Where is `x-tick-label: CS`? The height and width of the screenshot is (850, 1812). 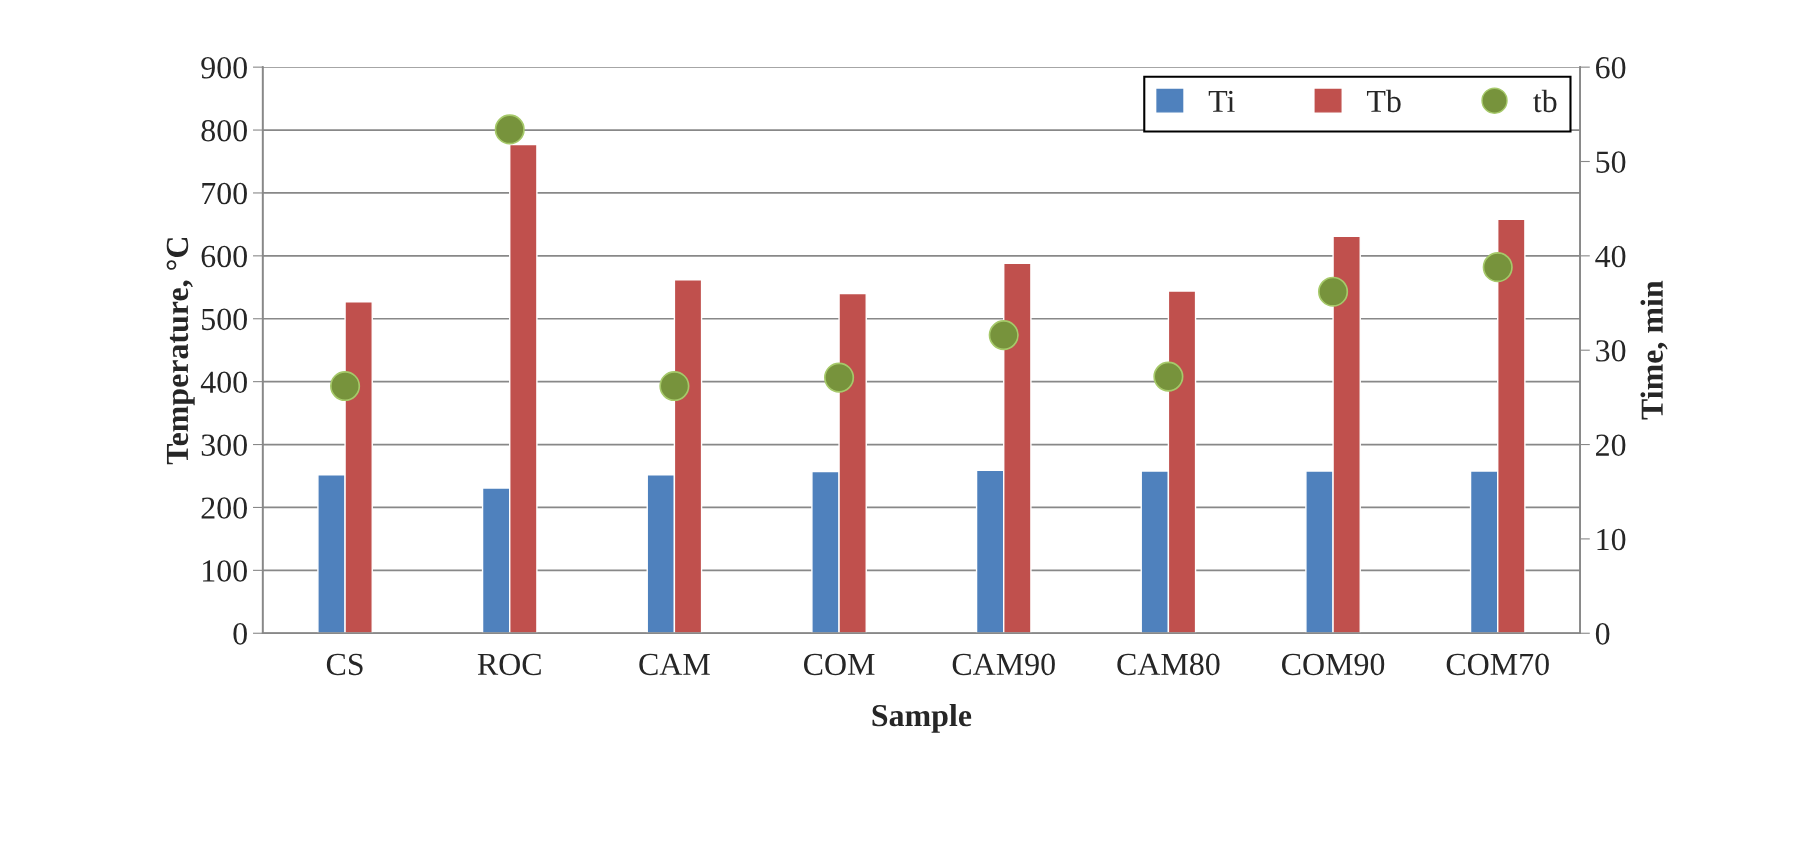
x-tick-label: CS is located at coordinates (344, 664).